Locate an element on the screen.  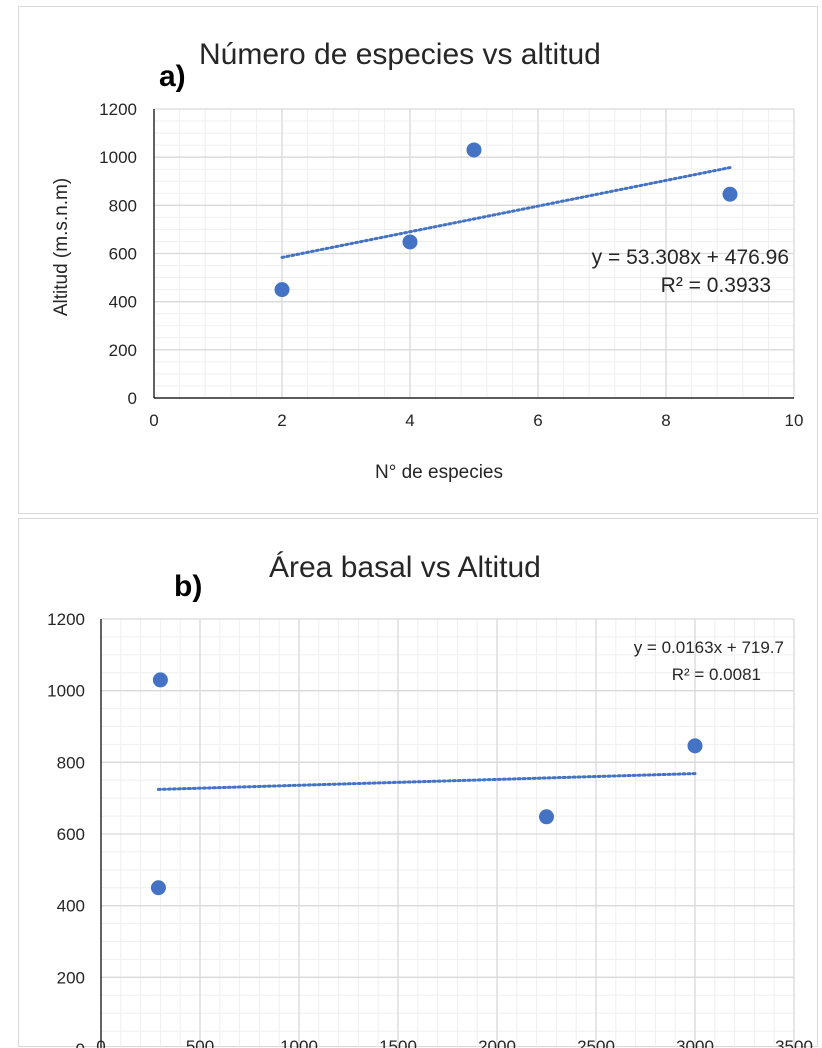
x-tick-label: 2 is located at coordinates (281, 420).